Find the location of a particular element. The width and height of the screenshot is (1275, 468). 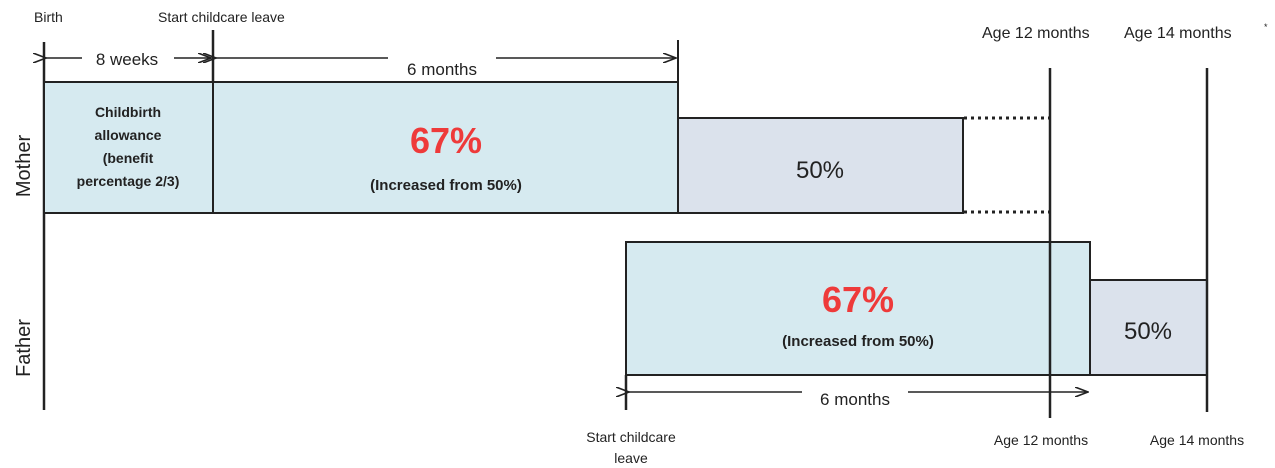

childbirth-allowance-box is located at coordinates (128, 147).